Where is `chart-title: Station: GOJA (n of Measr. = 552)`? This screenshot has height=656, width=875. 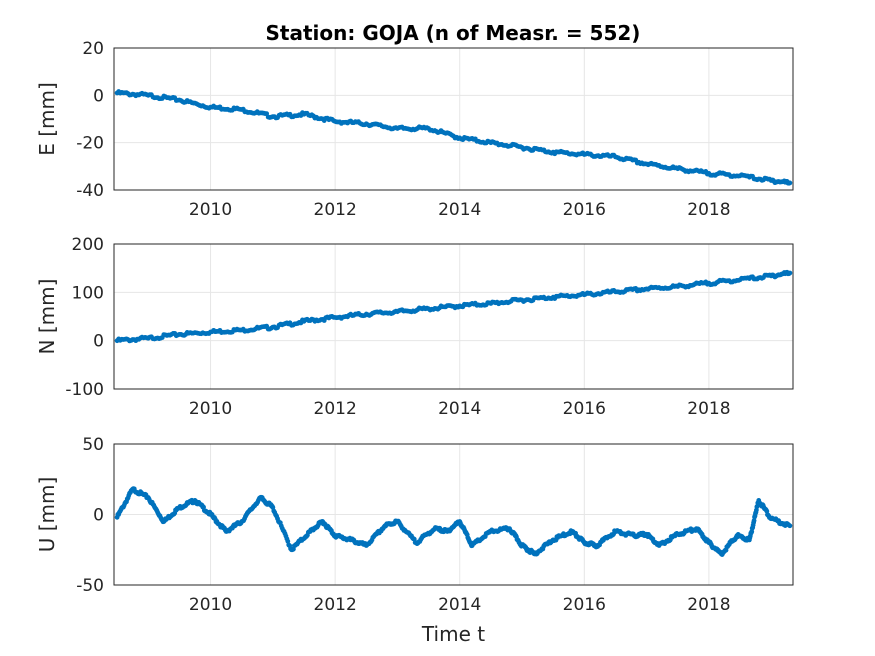
chart-title: Station: GOJA (n of Measr. = 552) is located at coordinates (453, 33).